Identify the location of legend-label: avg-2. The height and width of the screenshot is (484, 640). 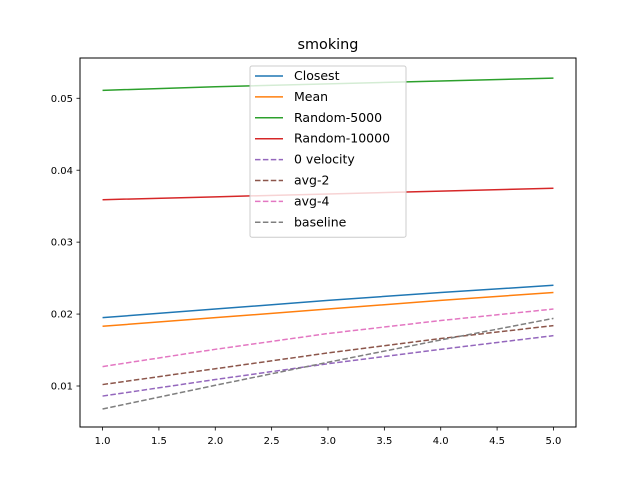
(311, 180).